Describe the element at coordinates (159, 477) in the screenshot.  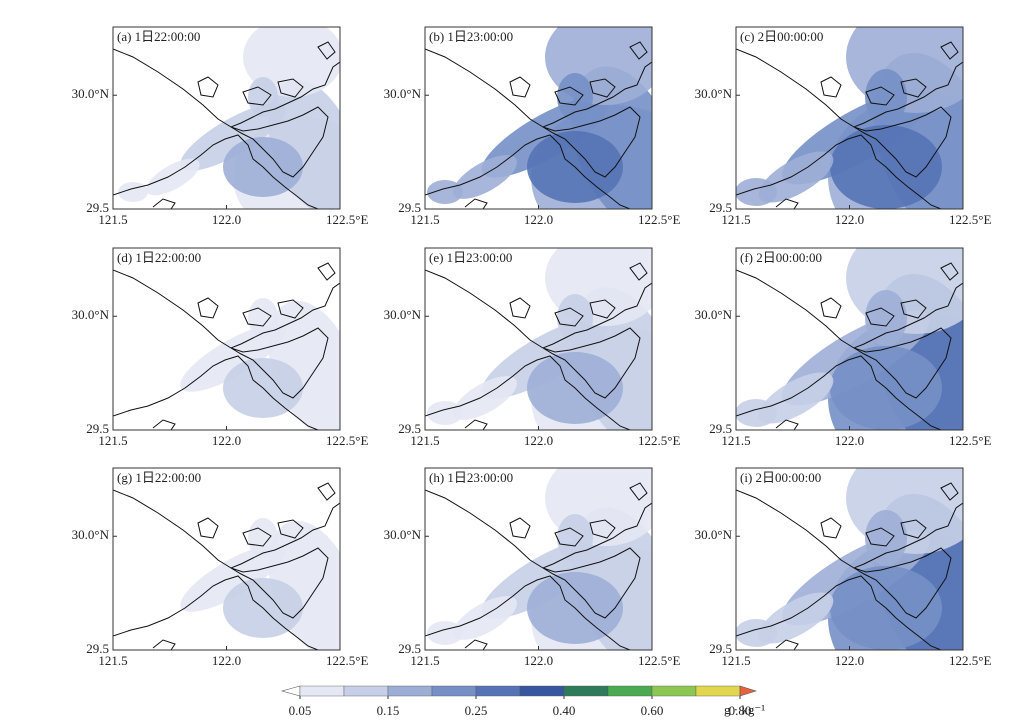
I see `panel-label: (g) 1日22:00:00` at that location.